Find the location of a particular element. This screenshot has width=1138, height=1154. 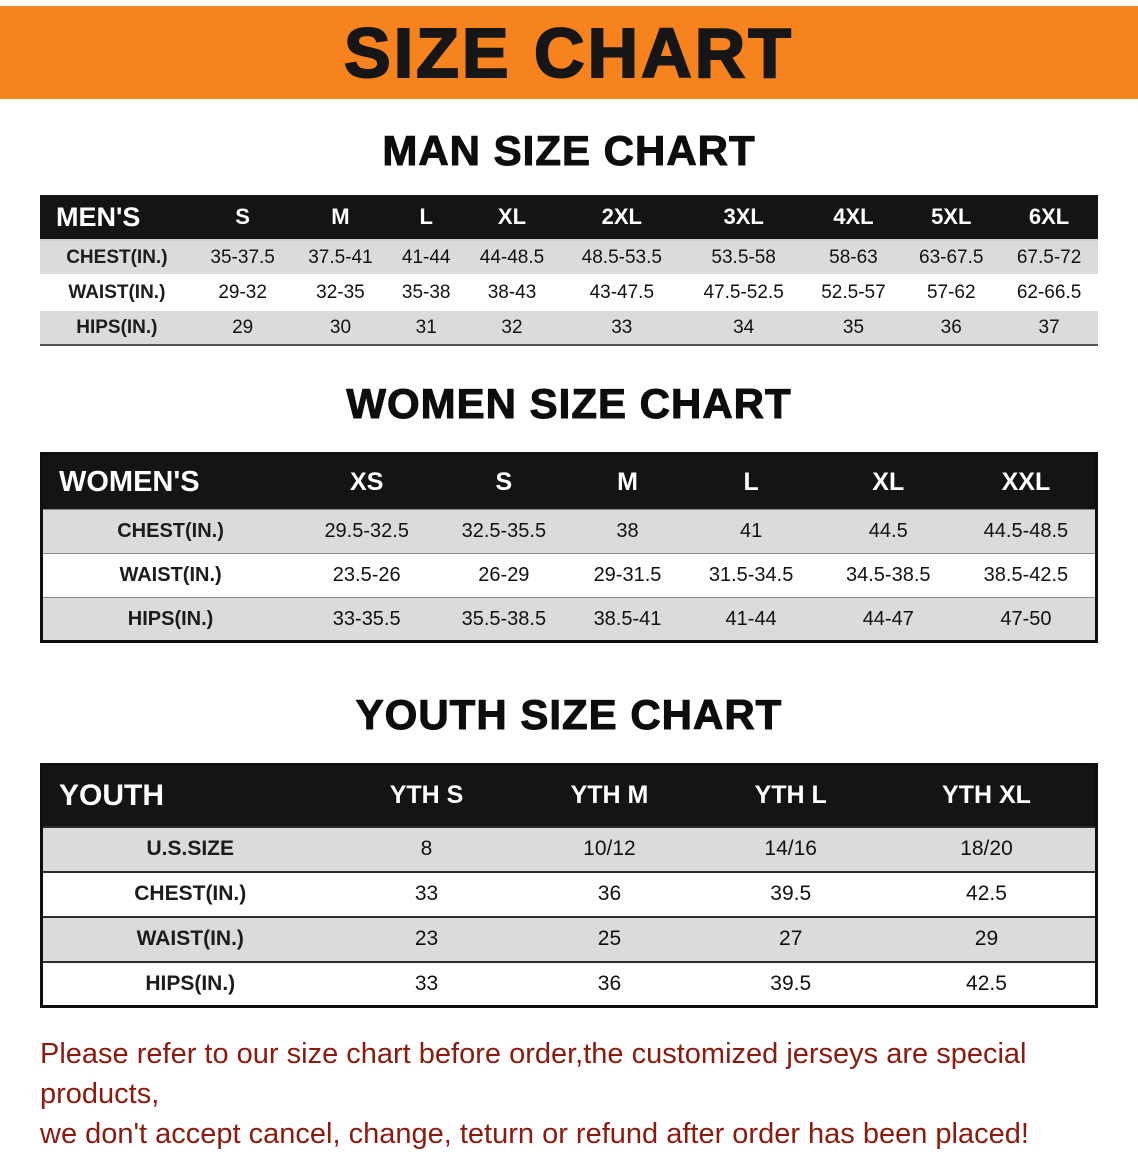

size-cell: 38-43 is located at coordinates (512, 292).